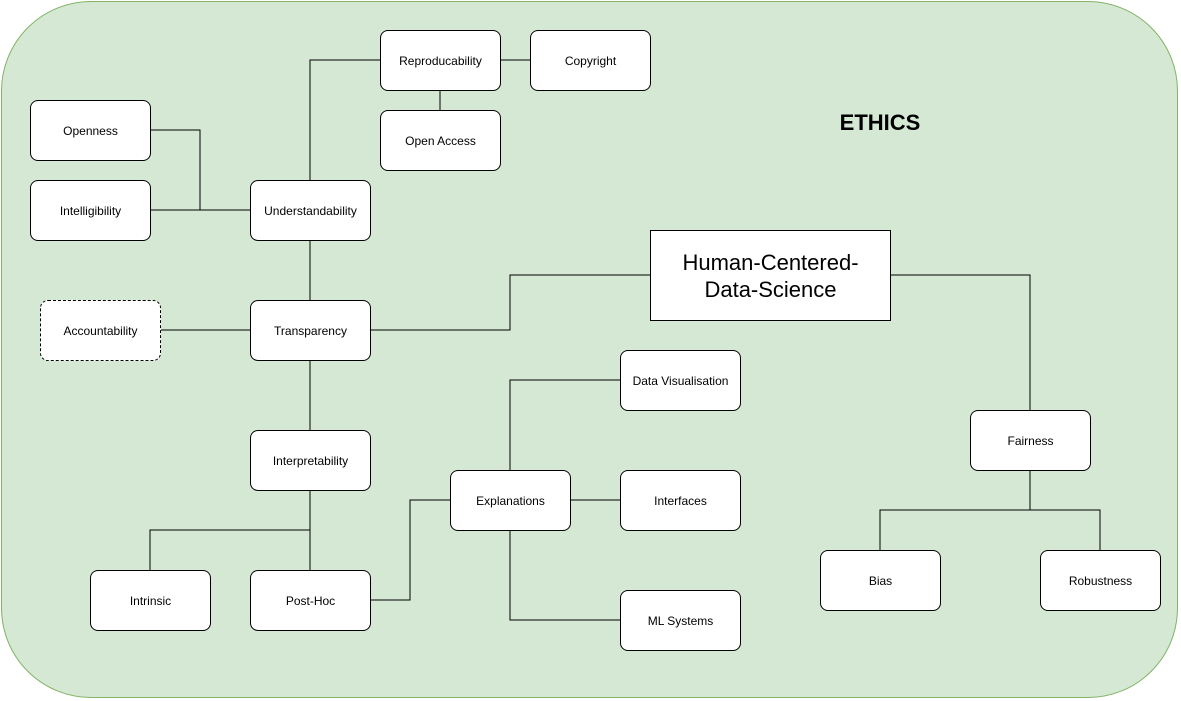 Image resolution: width=1181 pixels, height=701 pixels. Describe the element at coordinates (880, 122) in the screenshot. I see `ethics-title: ETHICS` at that location.